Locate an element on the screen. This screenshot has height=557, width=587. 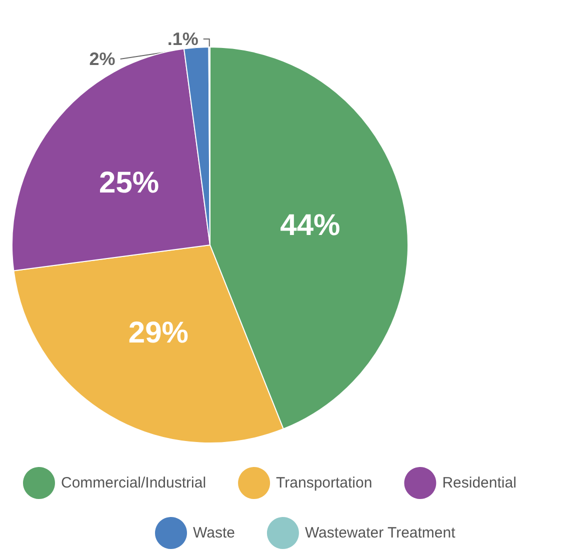
data-label: 2% is located at coordinates (102, 59).